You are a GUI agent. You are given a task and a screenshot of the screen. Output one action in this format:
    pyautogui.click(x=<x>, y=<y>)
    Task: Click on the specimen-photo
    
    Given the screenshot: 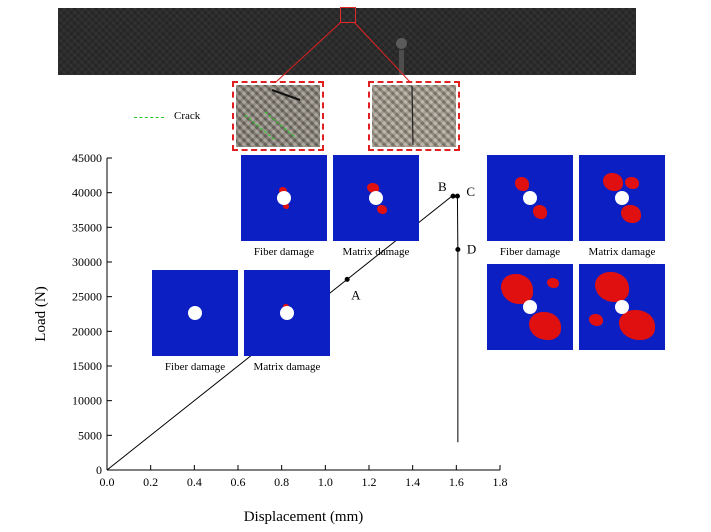 What is the action you would take?
    pyautogui.click(x=347, y=41)
    